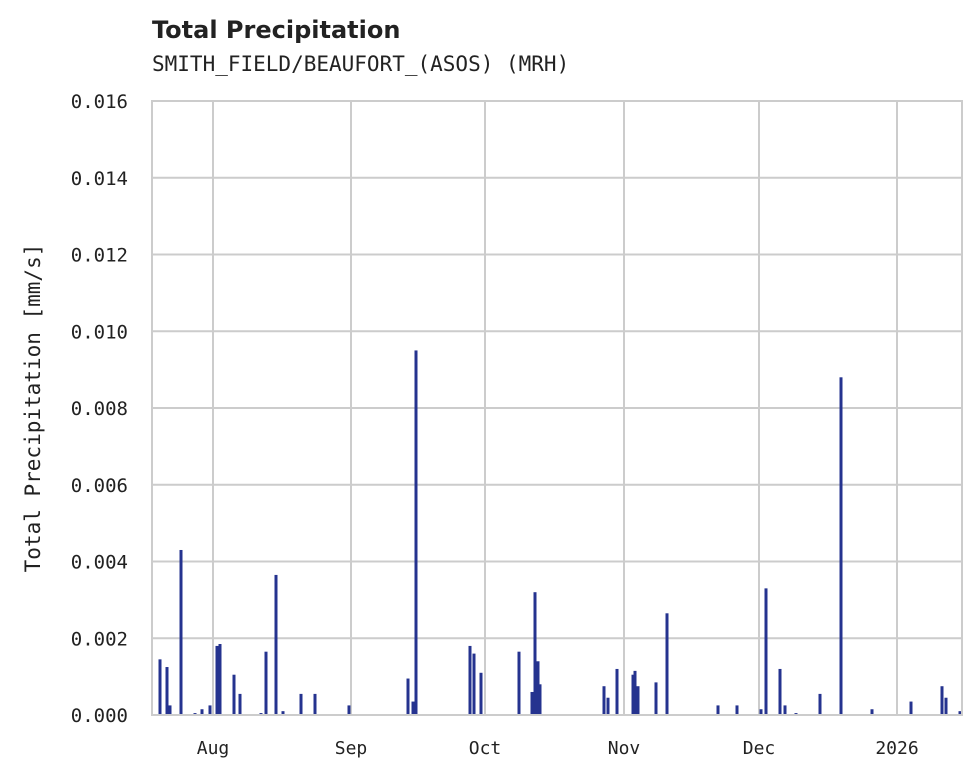 This screenshot has width=980, height=780. Describe the element at coordinates (485, 748) in the screenshot. I see `x-tick-label: Oct` at that location.